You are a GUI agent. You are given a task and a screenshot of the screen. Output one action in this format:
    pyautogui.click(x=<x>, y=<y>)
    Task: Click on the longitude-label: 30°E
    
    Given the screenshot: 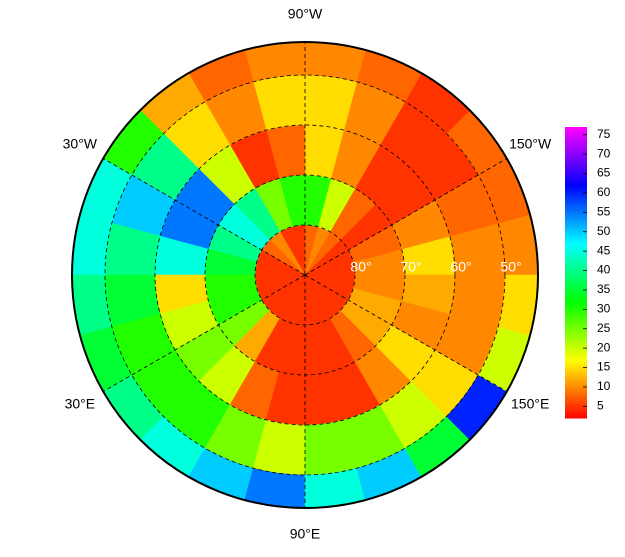 What is the action you would take?
    pyautogui.click(x=80, y=404)
    